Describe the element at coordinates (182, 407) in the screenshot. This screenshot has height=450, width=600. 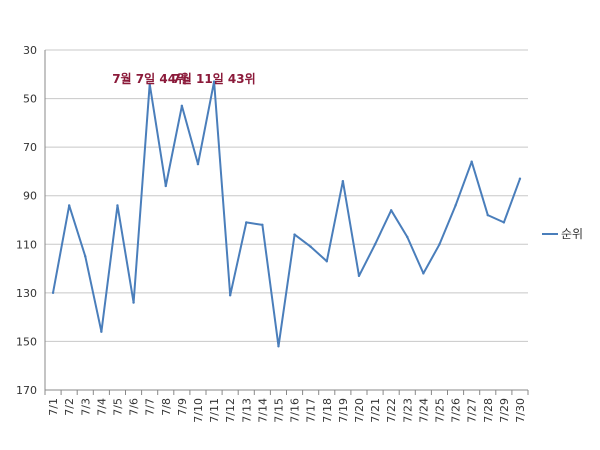
I see `x-tick-label: 7/9` at that location.